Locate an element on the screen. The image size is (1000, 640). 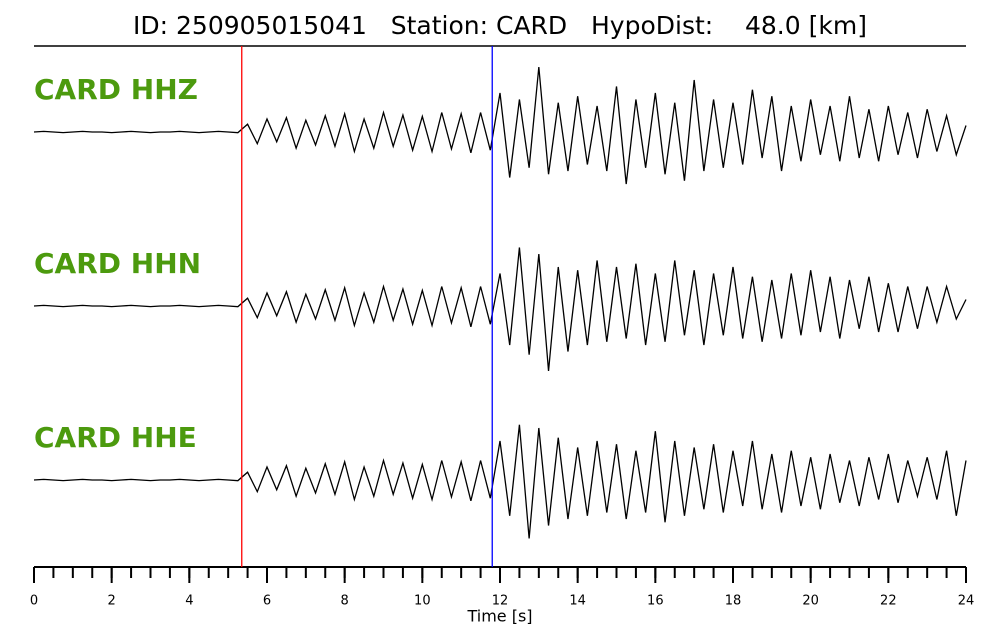
x-axis-label: Time [s] is located at coordinates (499, 616).